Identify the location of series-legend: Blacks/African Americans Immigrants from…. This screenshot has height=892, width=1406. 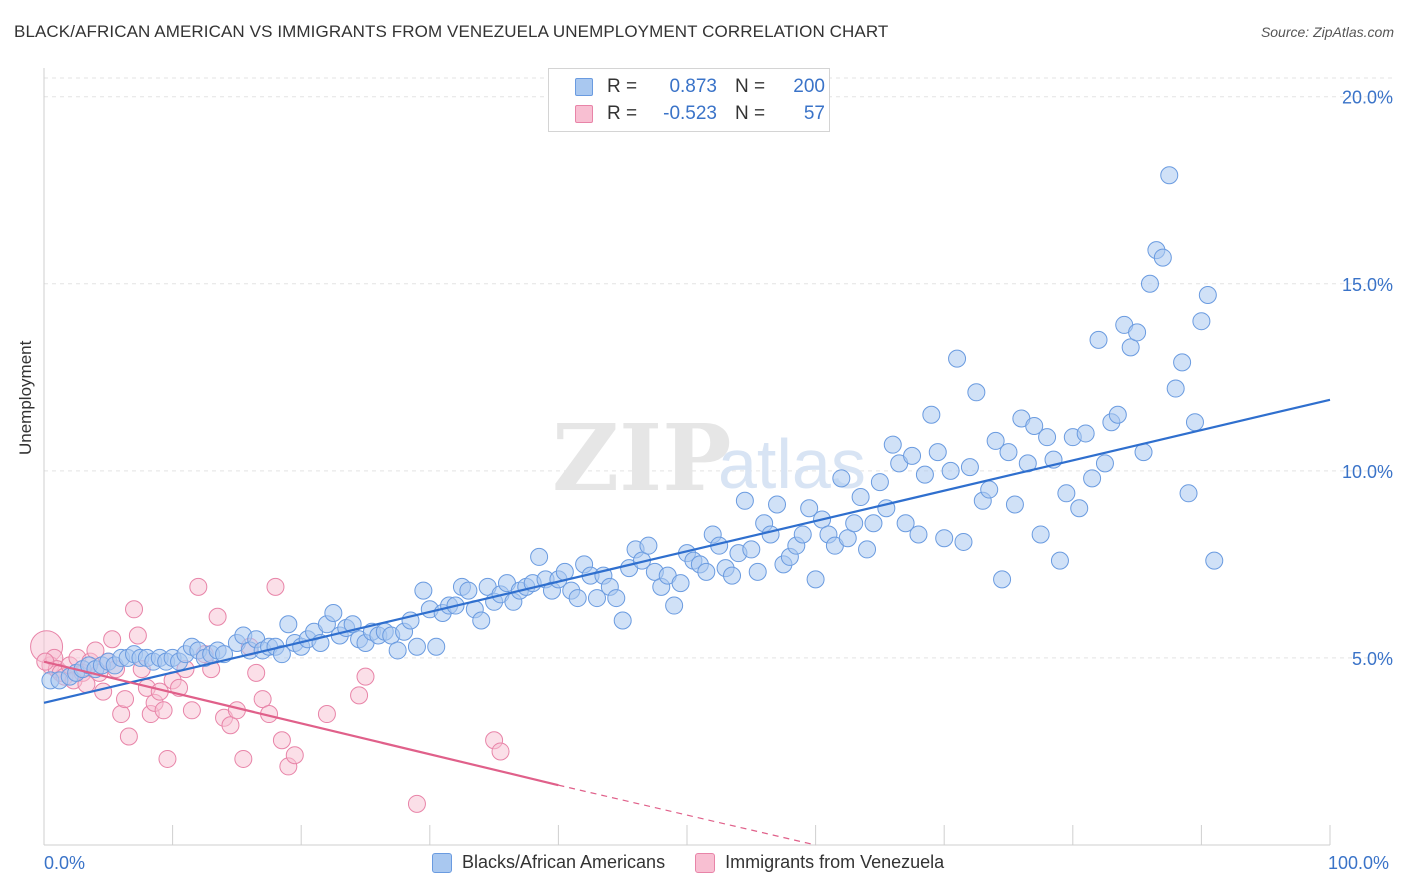
(703, 862).